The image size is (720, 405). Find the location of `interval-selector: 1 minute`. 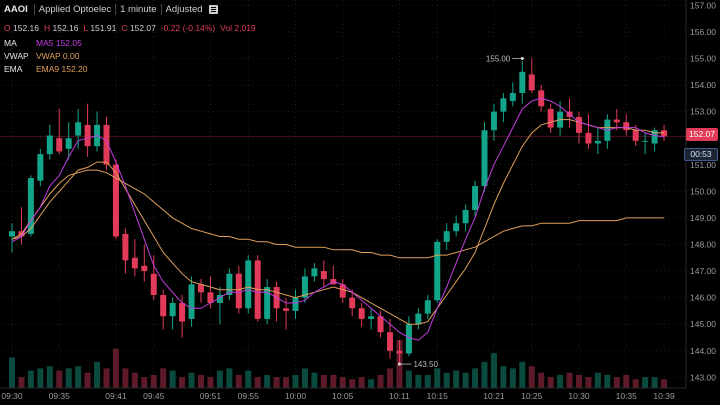

interval-selector: 1 minute is located at coordinates (136, 9).